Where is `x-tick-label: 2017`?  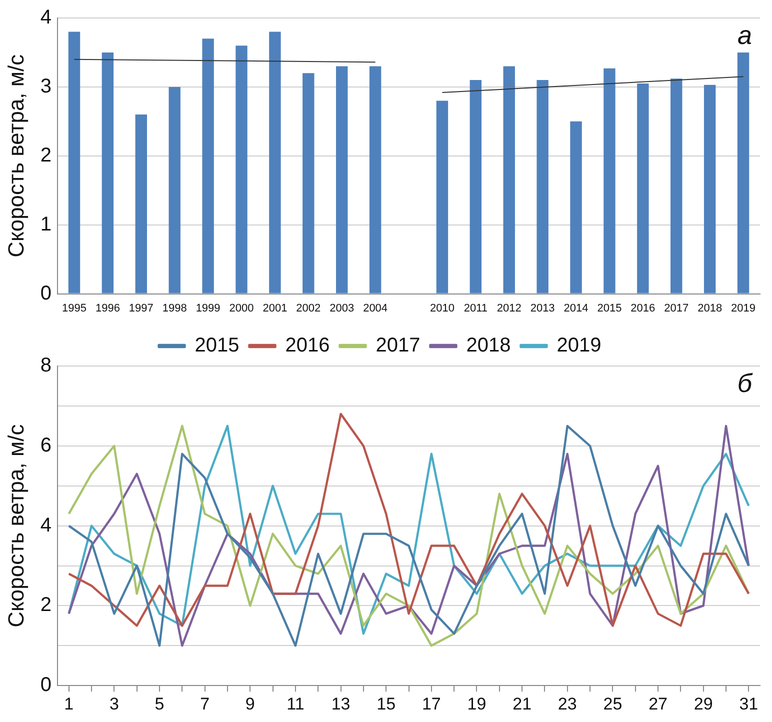
x-tick-label: 2017 is located at coordinates (676, 308).